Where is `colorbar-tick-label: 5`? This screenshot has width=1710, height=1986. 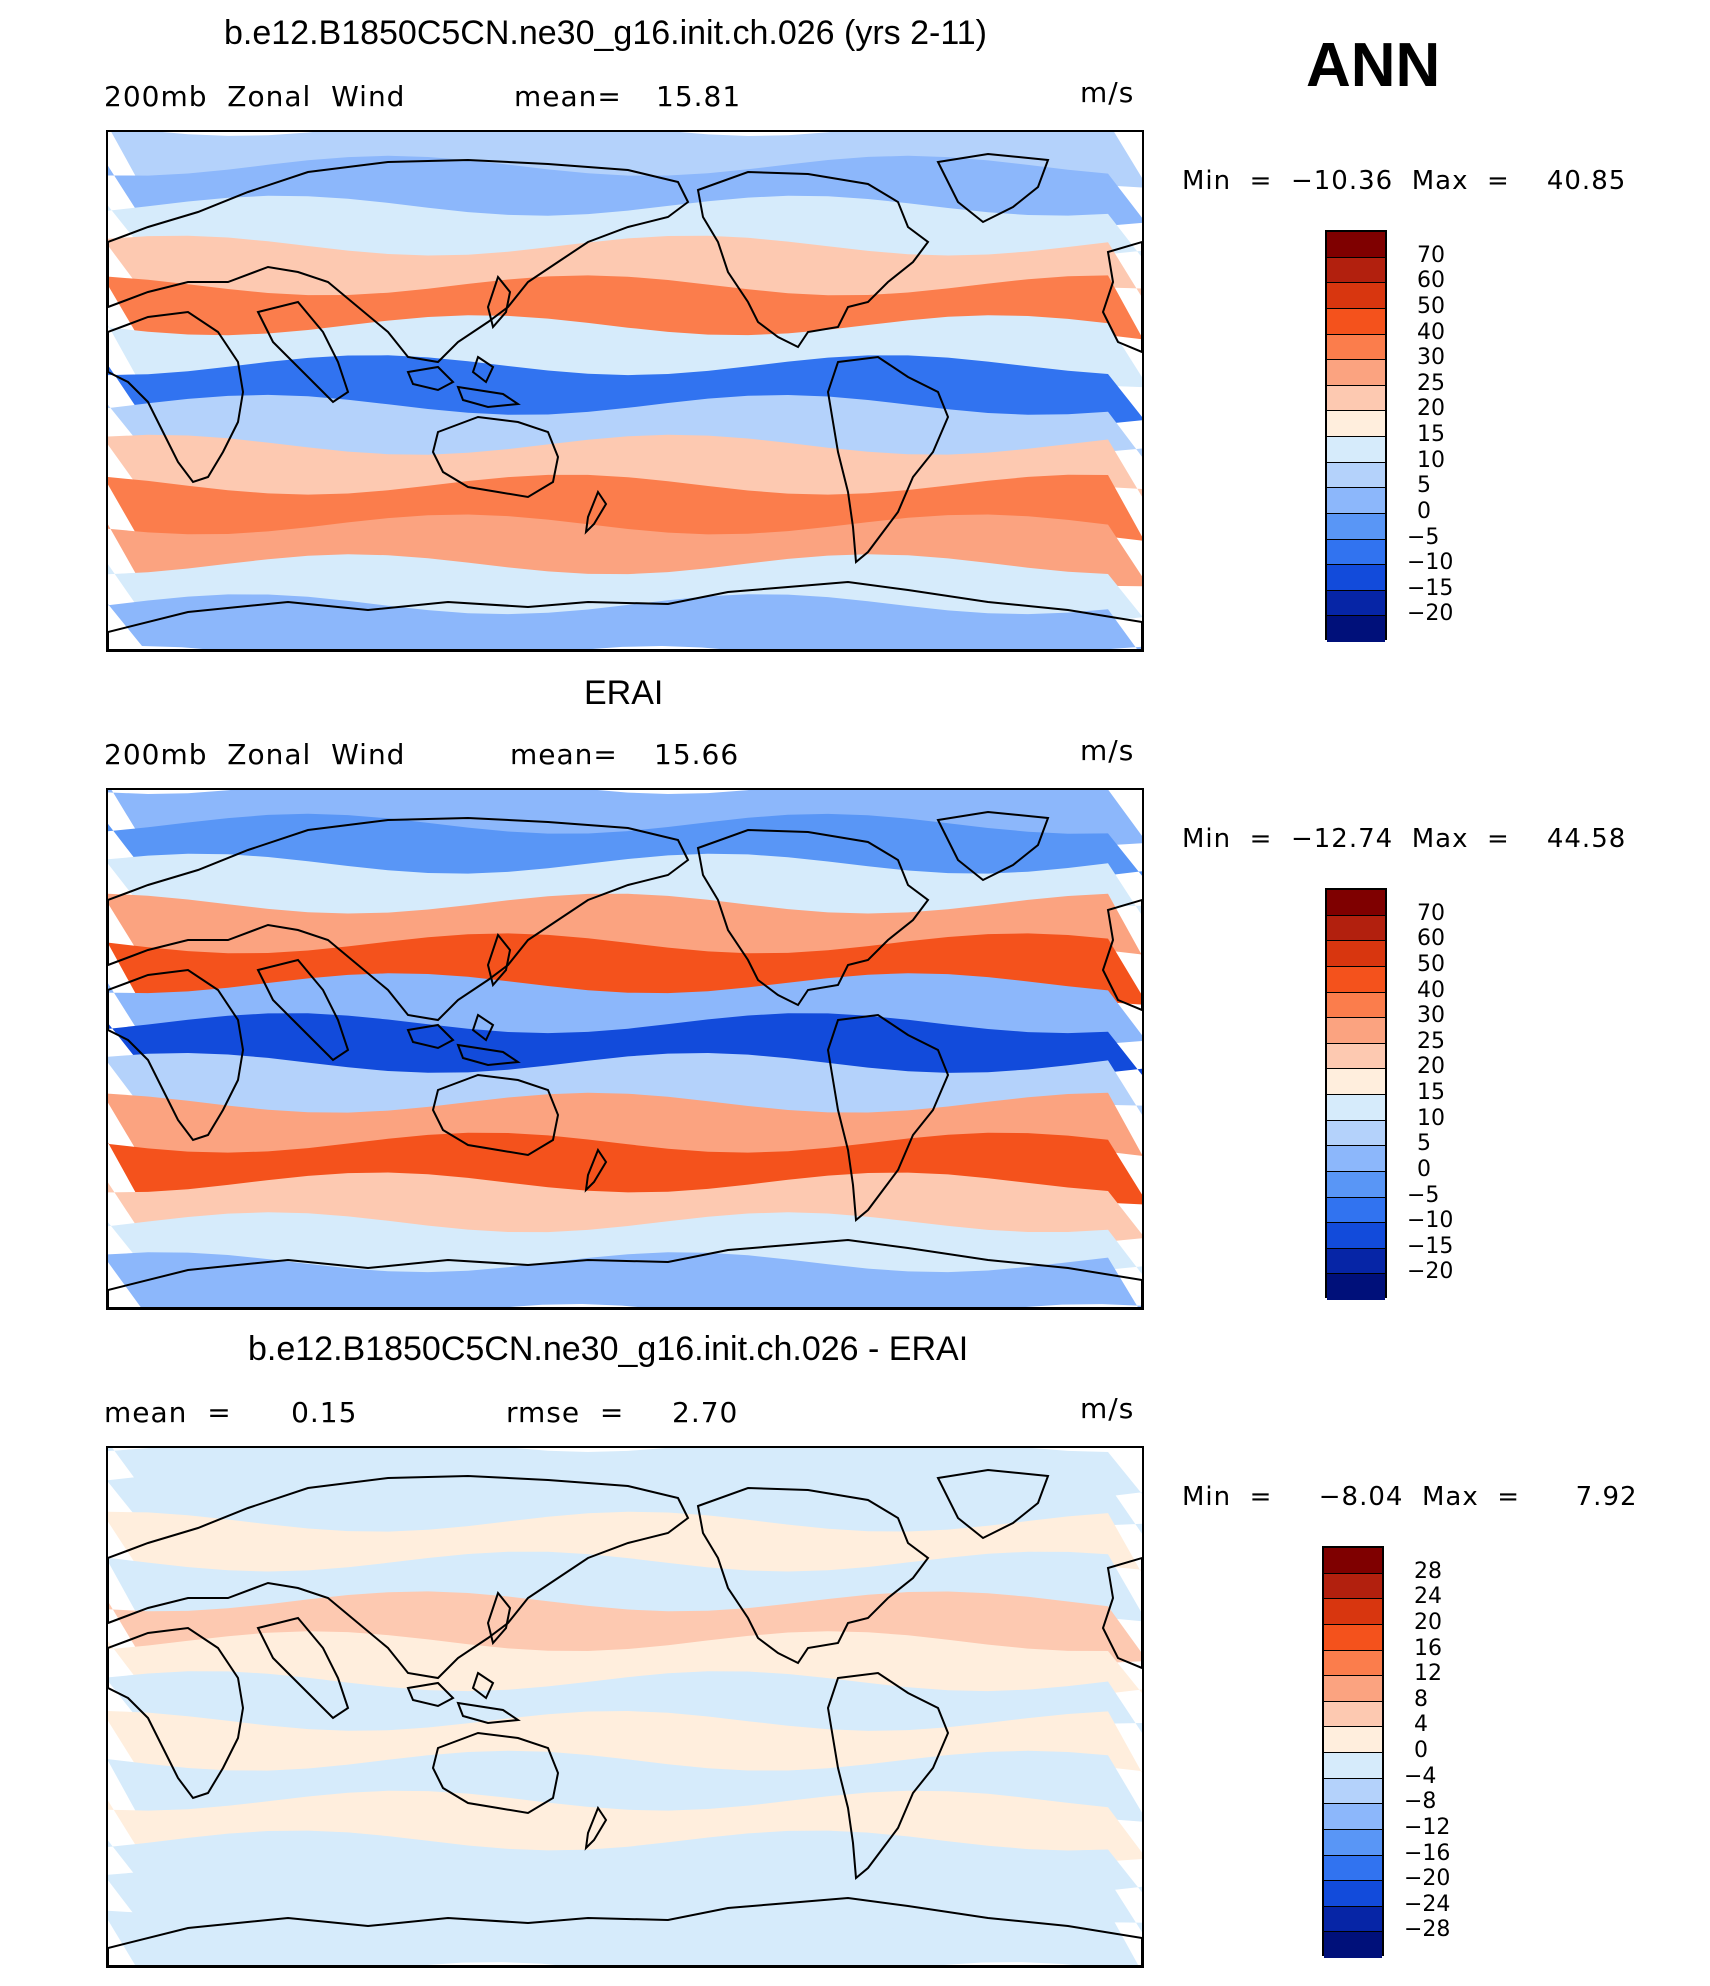
colorbar-tick-label: 5 is located at coordinates (1424, 486).